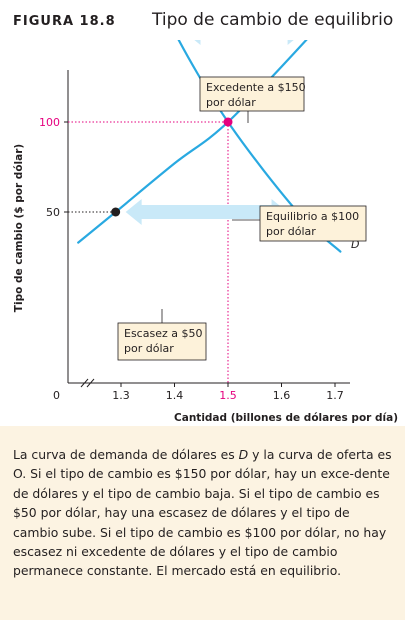 This screenshot has width=405, height=620. I want to click on figure-title: Tipo de cambio de equilibrio, so click(273, 20).